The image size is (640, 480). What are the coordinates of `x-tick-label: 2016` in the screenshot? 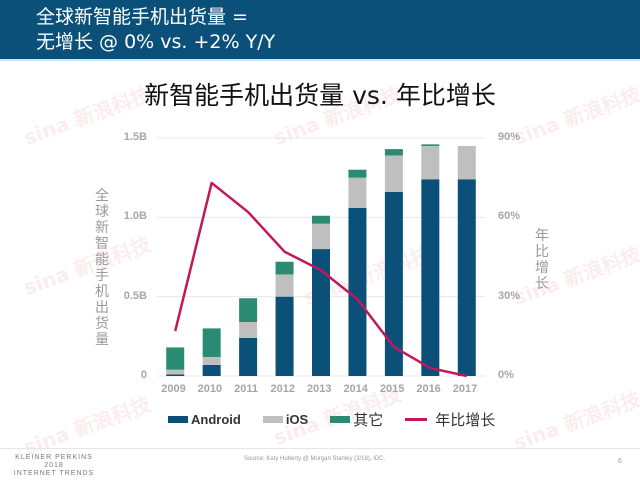 It's located at (428, 389).